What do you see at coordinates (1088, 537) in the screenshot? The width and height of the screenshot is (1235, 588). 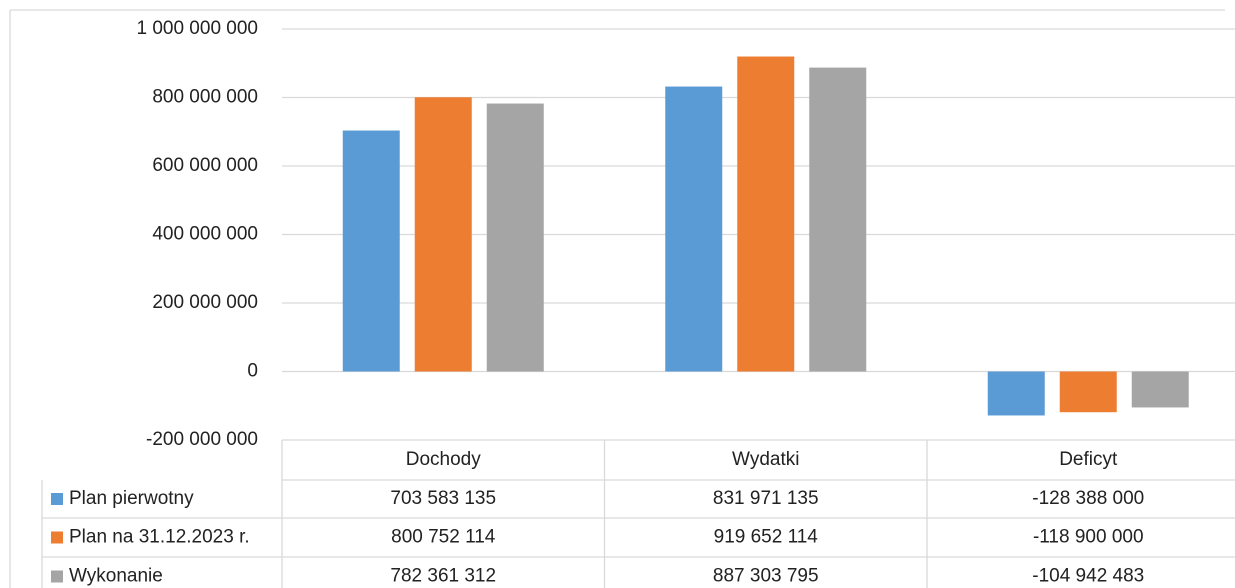 I see `table-value: -118 900 000` at bounding box center [1088, 537].